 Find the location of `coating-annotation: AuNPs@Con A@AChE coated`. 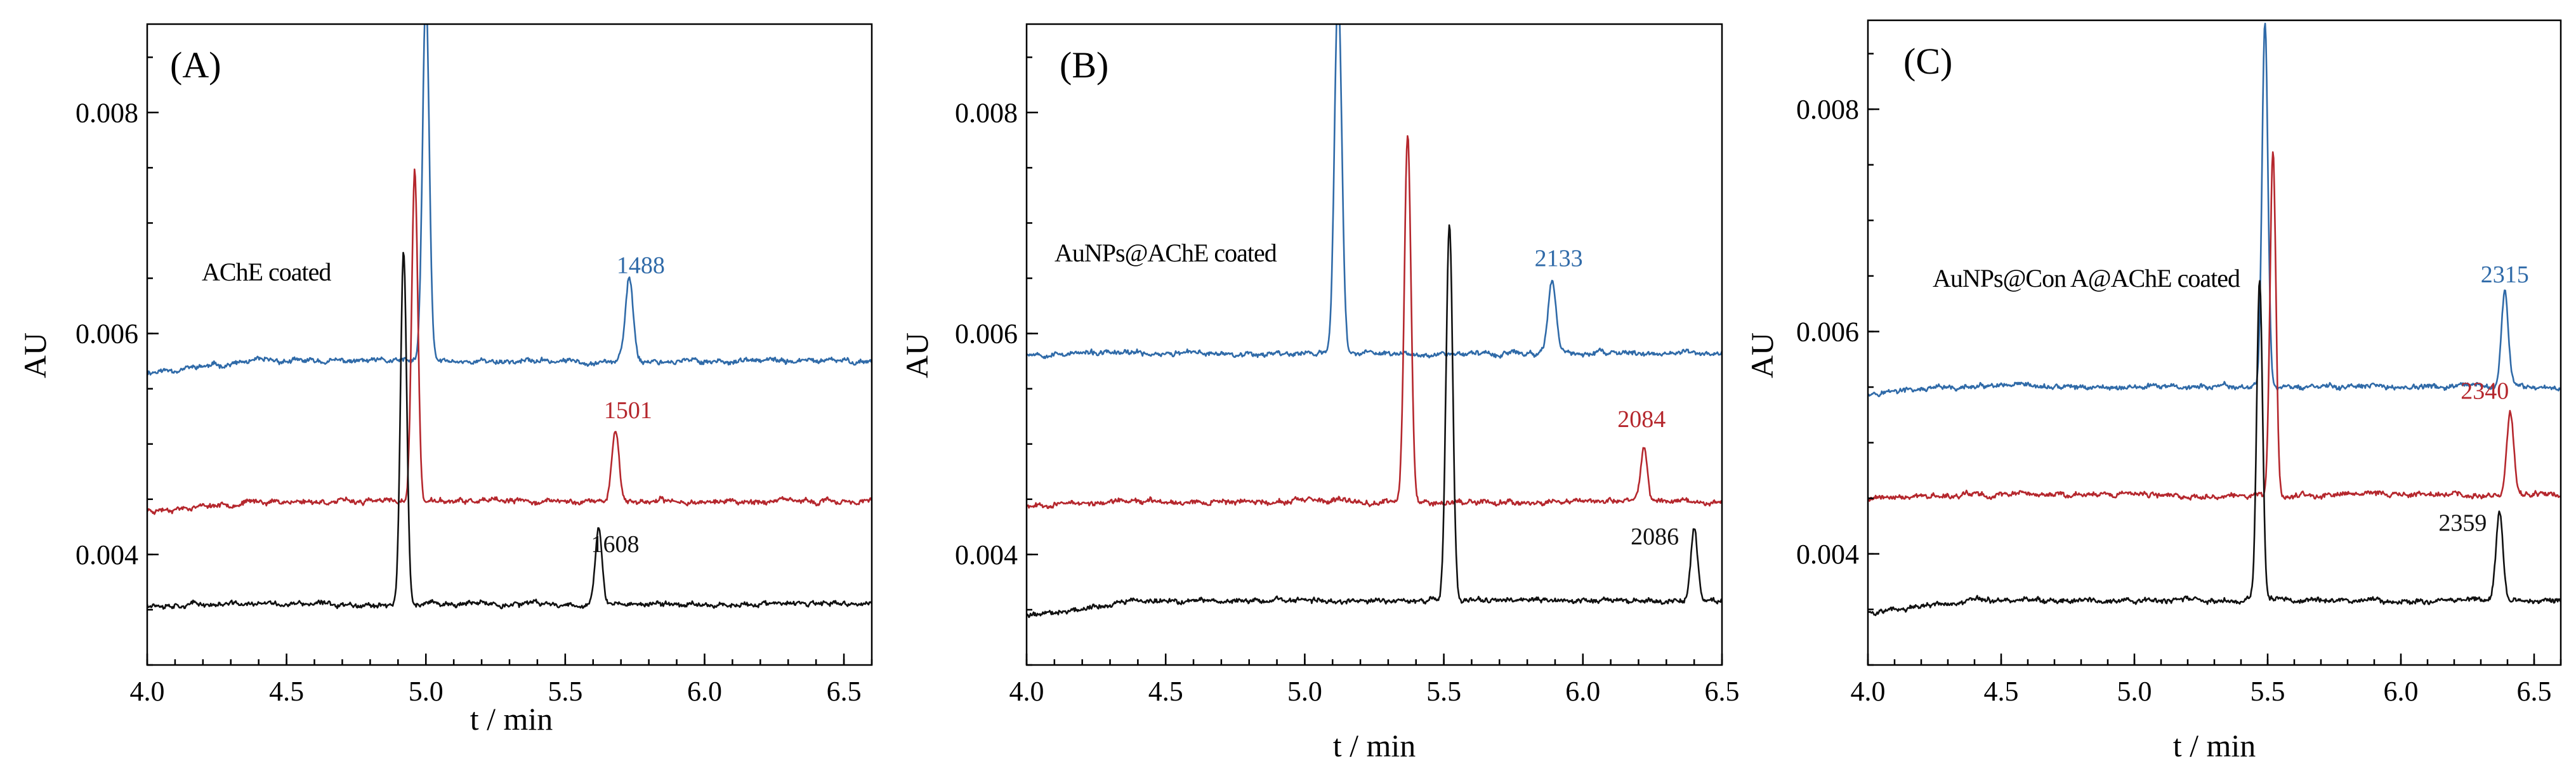

coating-annotation: AuNPs@Con A@AChE coated is located at coordinates (2086, 278).